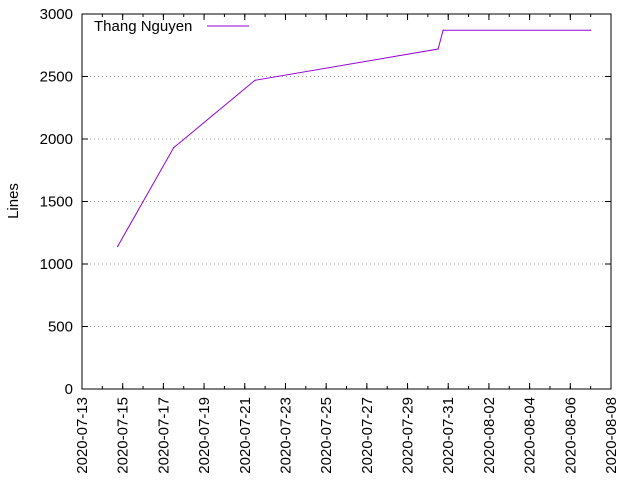  What do you see at coordinates (448, 435) in the screenshot?
I see `x-tick-label: 2020-07-31` at bounding box center [448, 435].